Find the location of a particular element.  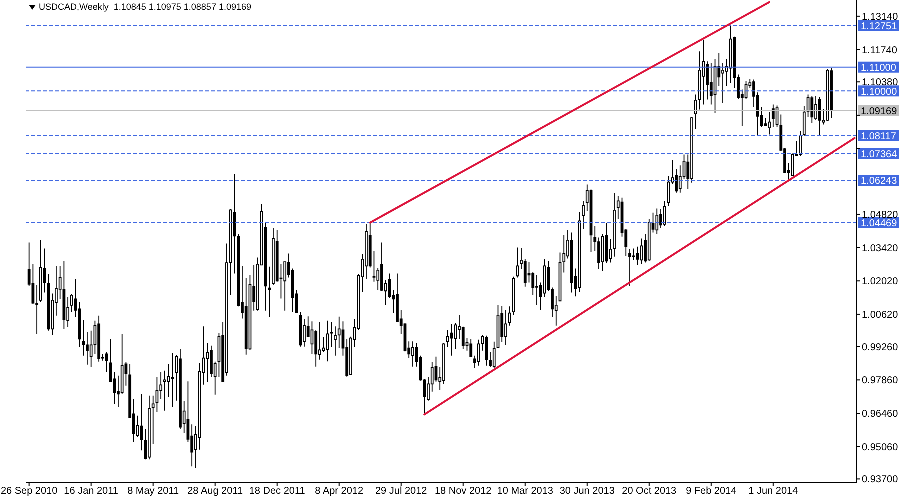

x-tick-label: 26 Sep 2010 is located at coordinates (29, 492).